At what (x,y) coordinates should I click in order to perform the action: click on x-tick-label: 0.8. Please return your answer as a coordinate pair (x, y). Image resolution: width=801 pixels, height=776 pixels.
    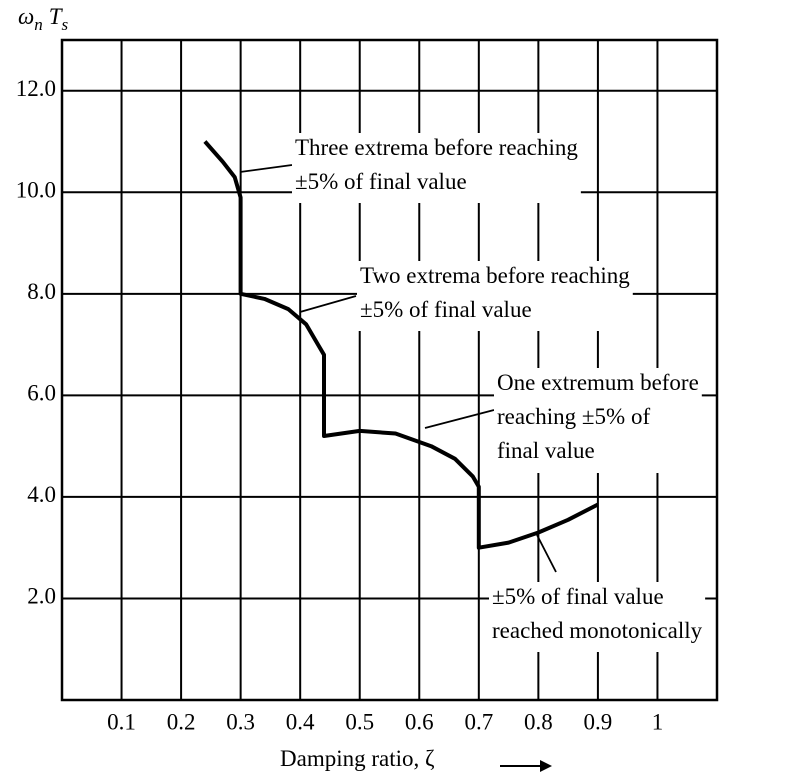
    Looking at the image, I should click on (538, 721).